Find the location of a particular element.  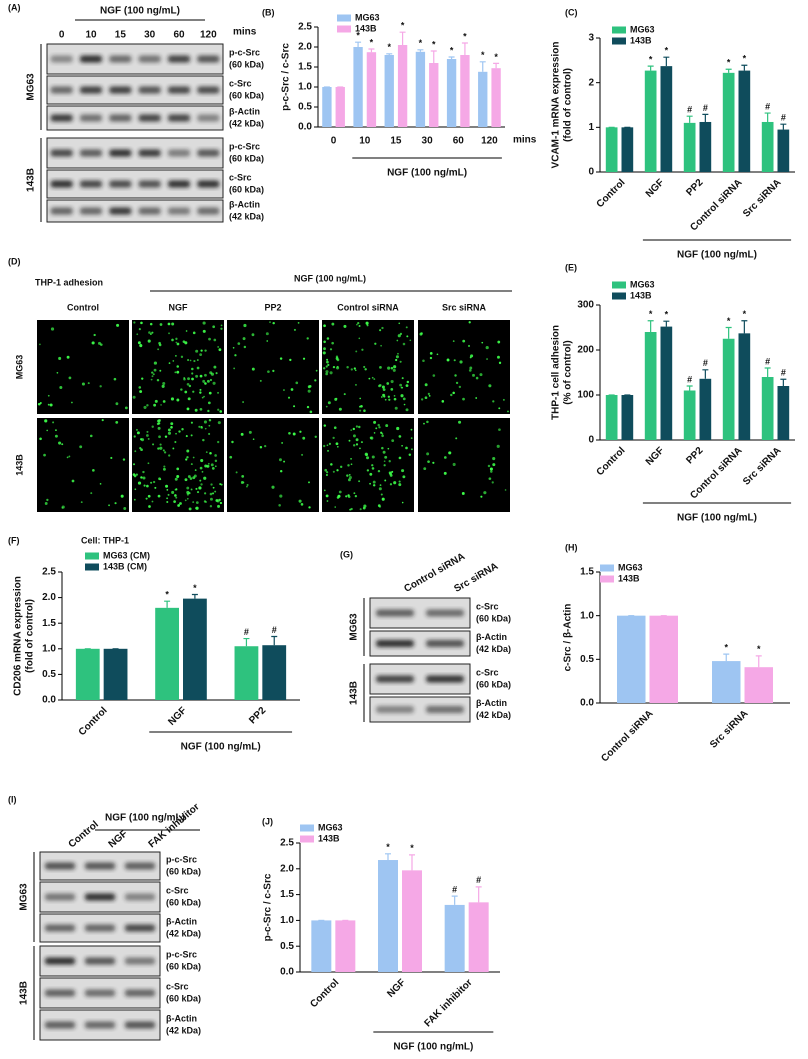

x-tick-label: 0 is located at coordinates (334, 141).